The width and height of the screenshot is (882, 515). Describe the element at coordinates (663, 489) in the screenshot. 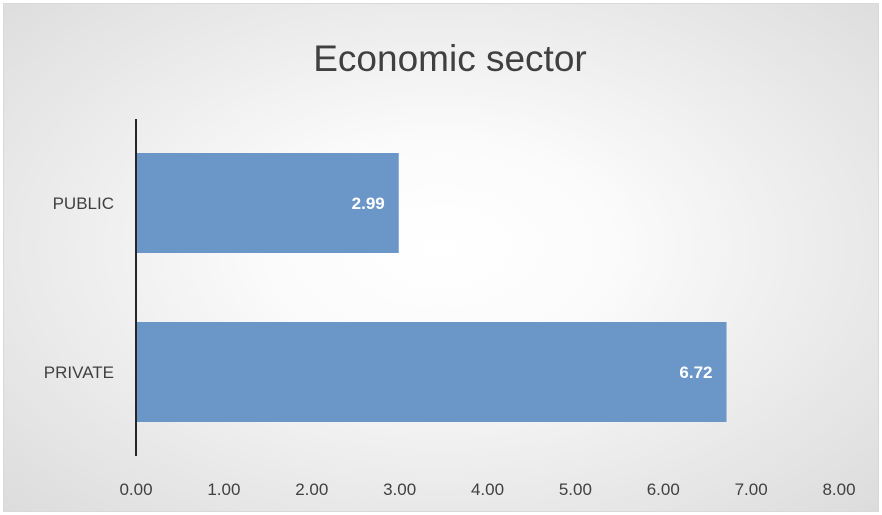

I see `x-tick-label: 6.00` at that location.